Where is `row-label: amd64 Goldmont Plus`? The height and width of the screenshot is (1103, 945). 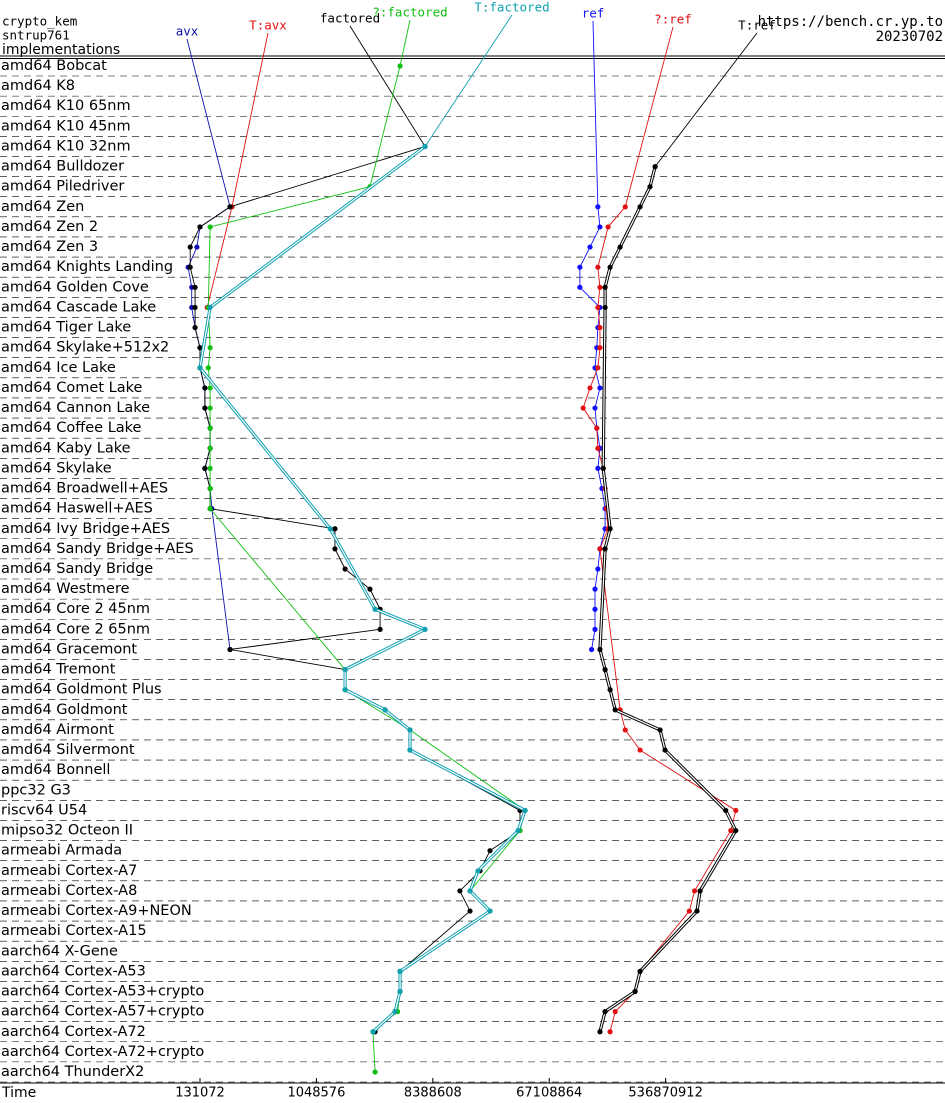 row-label: amd64 Goldmont Plus is located at coordinates (81, 690).